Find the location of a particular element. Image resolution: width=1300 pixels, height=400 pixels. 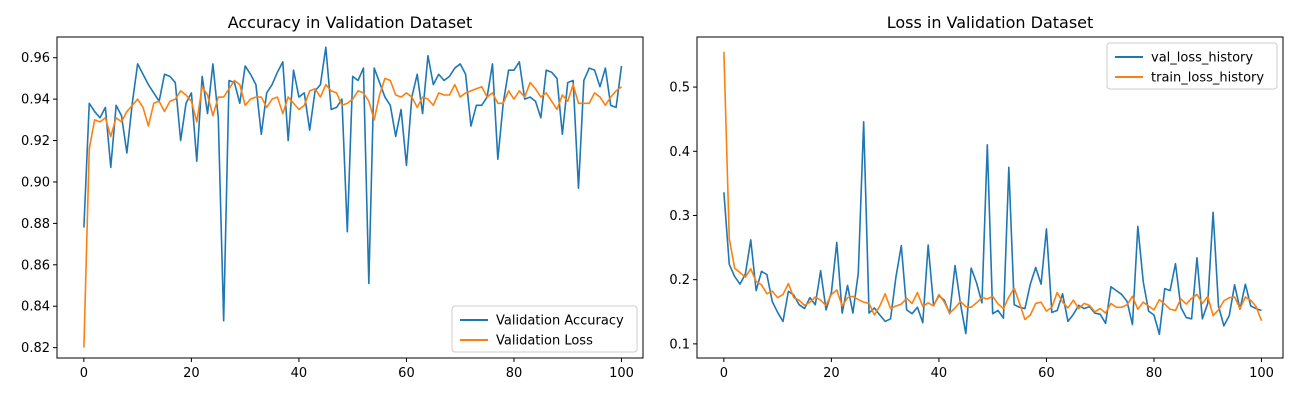

y-tick-label: 0.88 is located at coordinates (35, 224).